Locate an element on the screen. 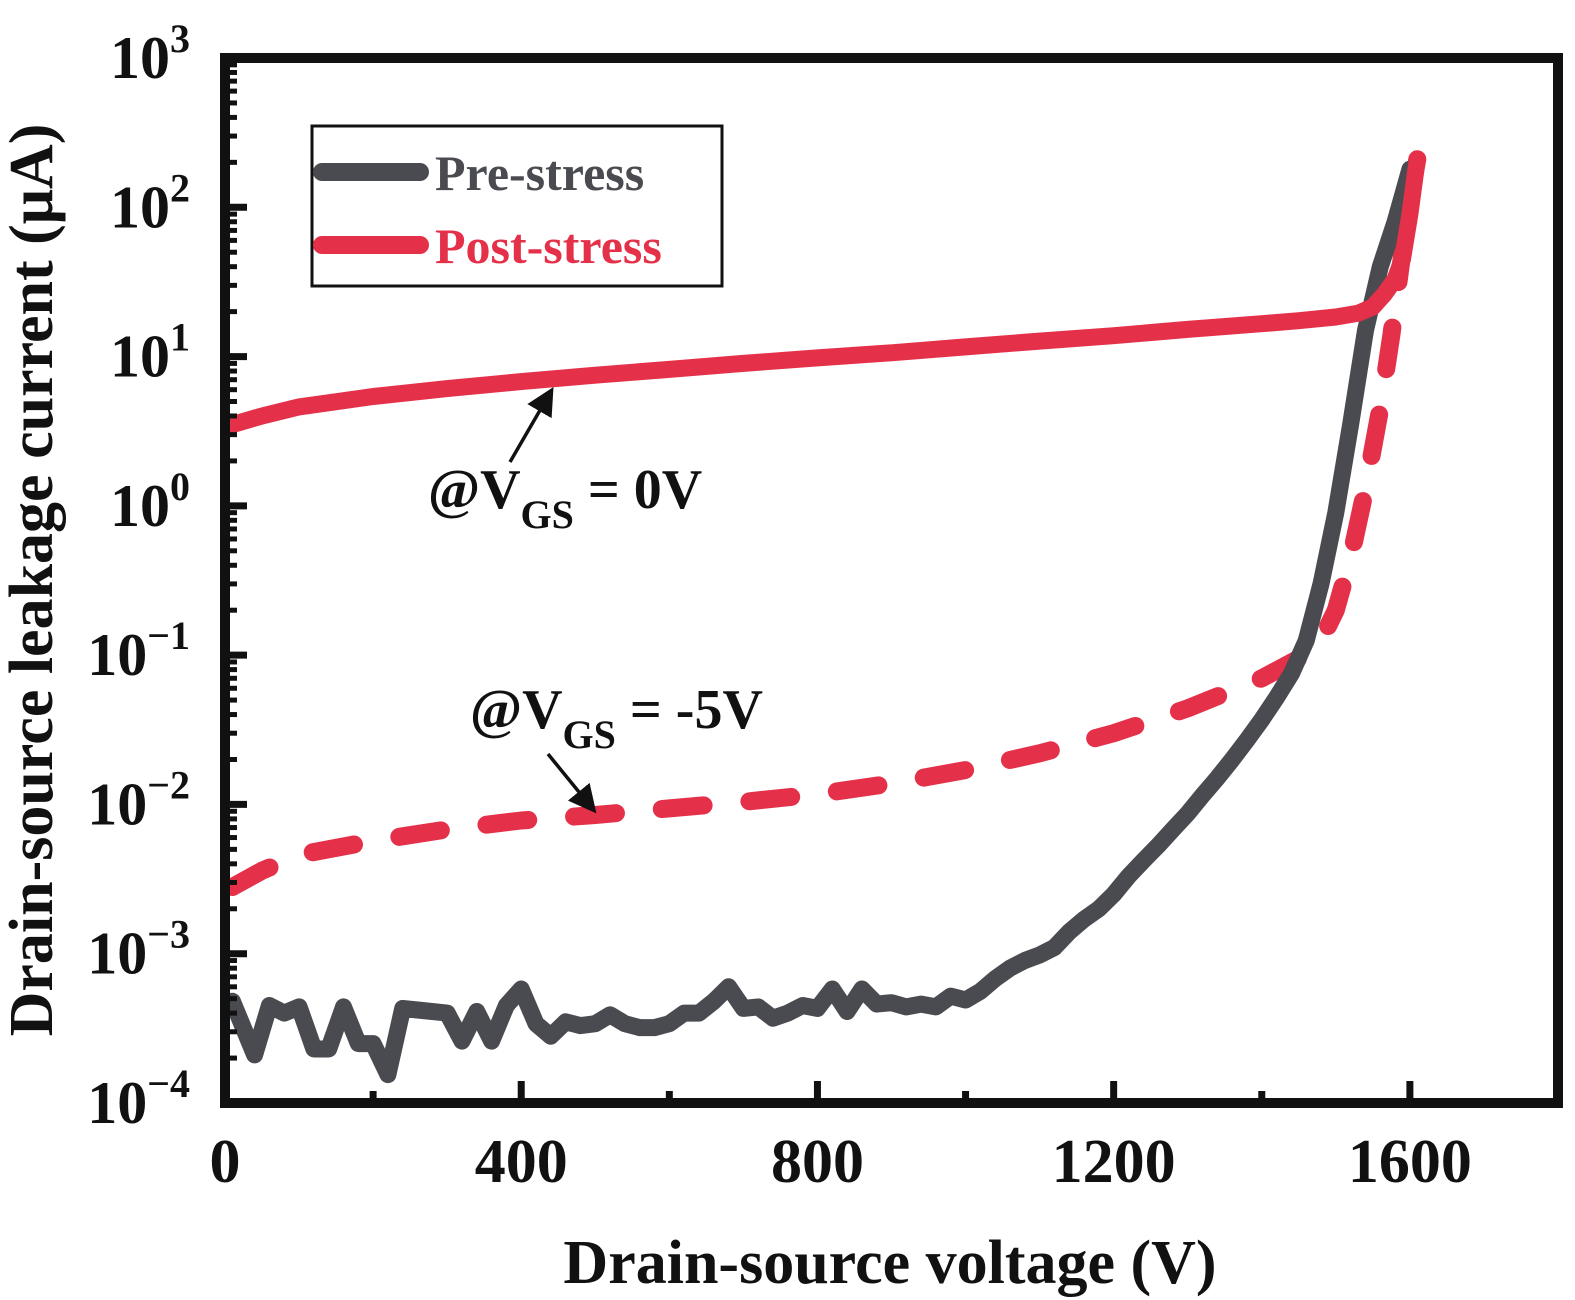  y-tick-label: 10⁻⁴ is located at coordinates (138, 1098).